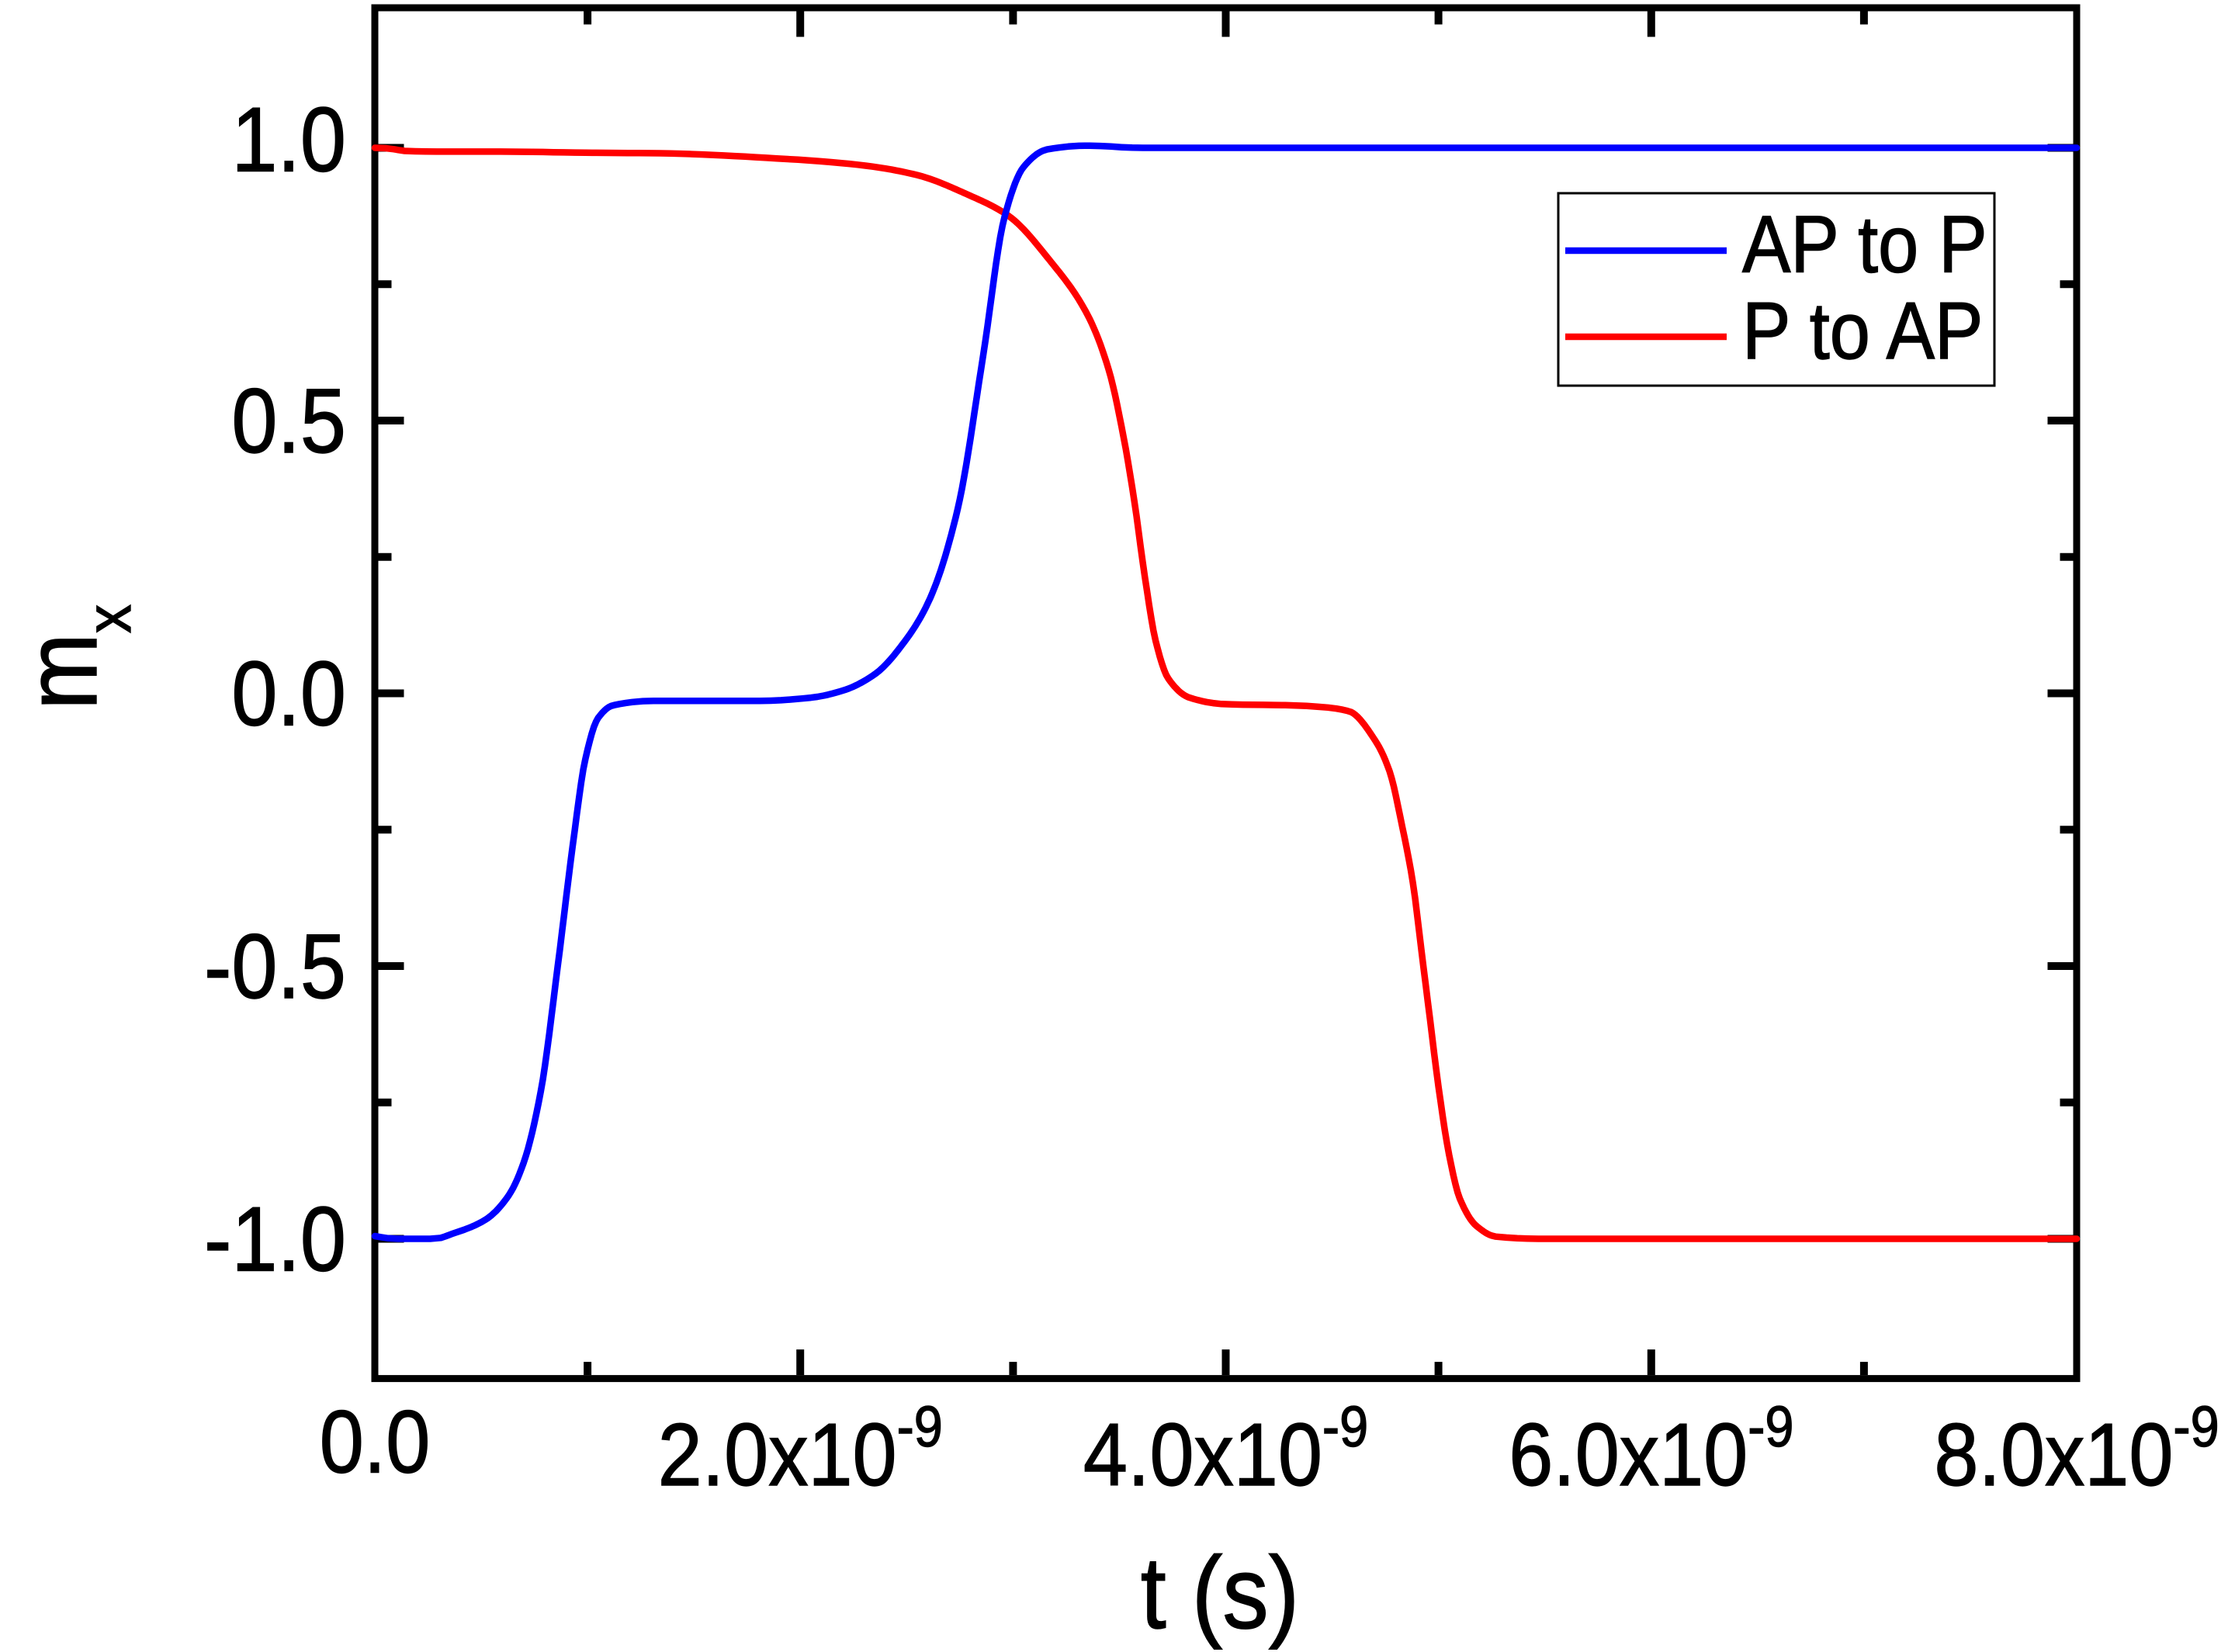  Describe the element at coordinates (288, 139) in the screenshot. I see `svg-text: 1.0` at that location.